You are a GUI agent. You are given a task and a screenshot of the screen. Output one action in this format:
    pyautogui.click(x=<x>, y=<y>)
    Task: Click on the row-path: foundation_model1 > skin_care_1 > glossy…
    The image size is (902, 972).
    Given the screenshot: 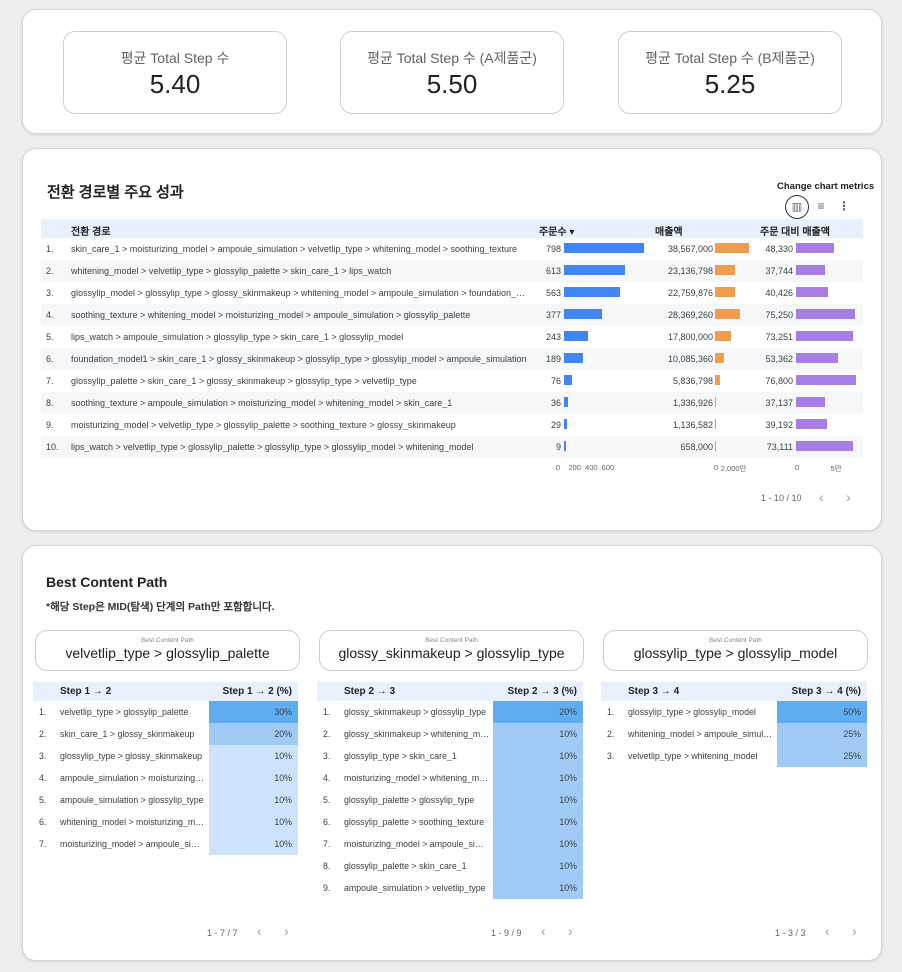 What is the action you would take?
    pyautogui.click(x=299, y=359)
    